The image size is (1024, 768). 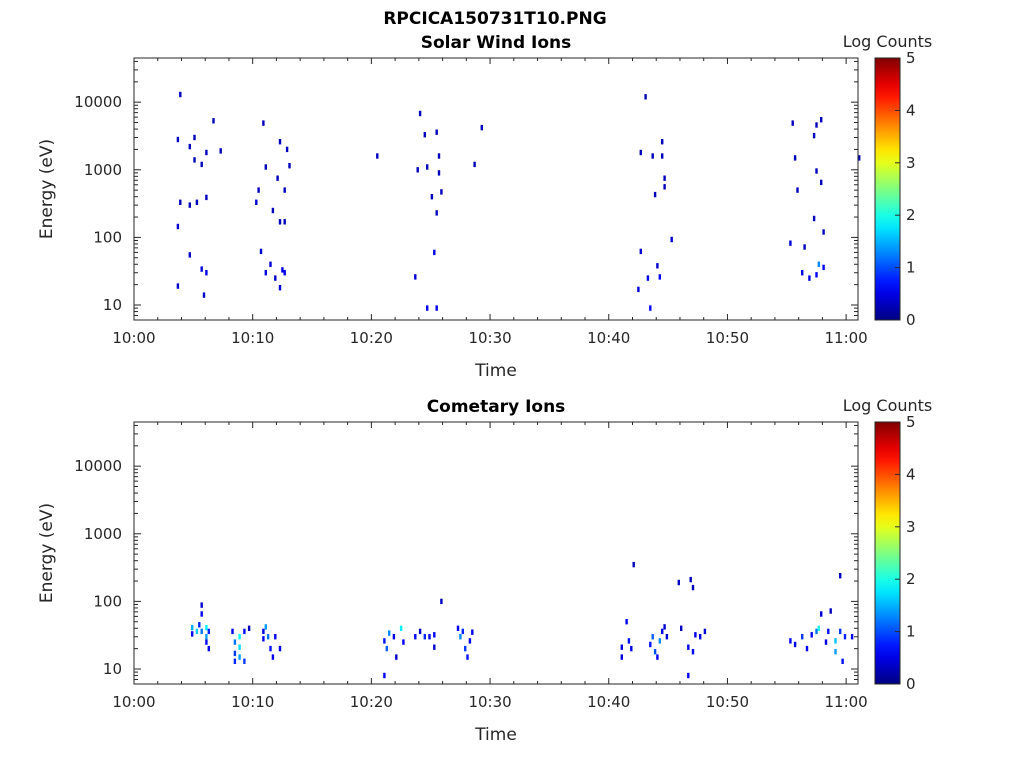 I want to click on x-tick-label: 10:00, so click(x=133, y=702).